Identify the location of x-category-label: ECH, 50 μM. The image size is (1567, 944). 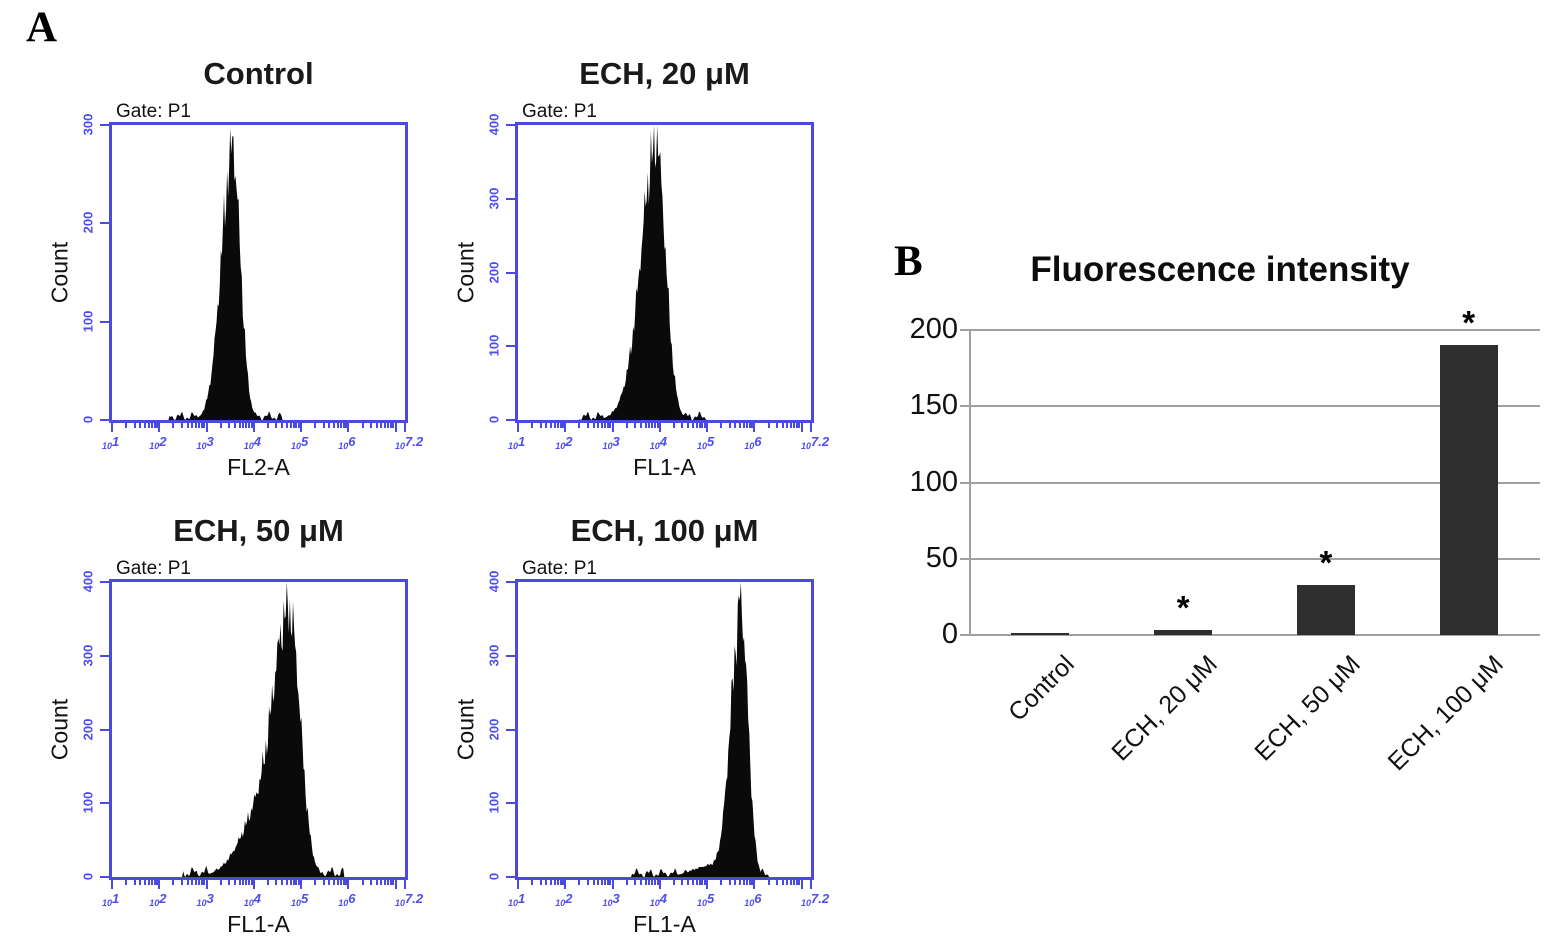
(1307, 708).